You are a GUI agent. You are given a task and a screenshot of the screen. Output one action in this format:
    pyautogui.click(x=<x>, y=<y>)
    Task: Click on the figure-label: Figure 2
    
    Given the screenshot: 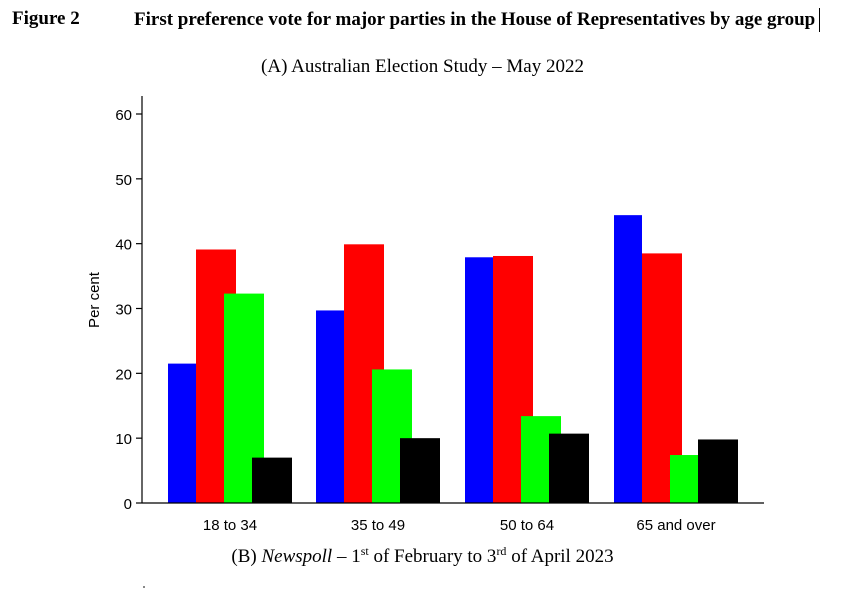 What is the action you would take?
    pyautogui.click(x=46, y=18)
    